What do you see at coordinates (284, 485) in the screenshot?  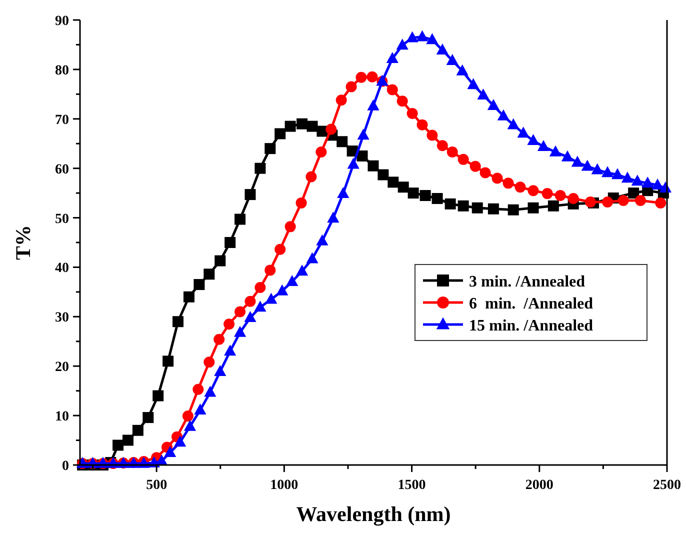 I see `x-tick-label: 1000` at bounding box center [284, 485].